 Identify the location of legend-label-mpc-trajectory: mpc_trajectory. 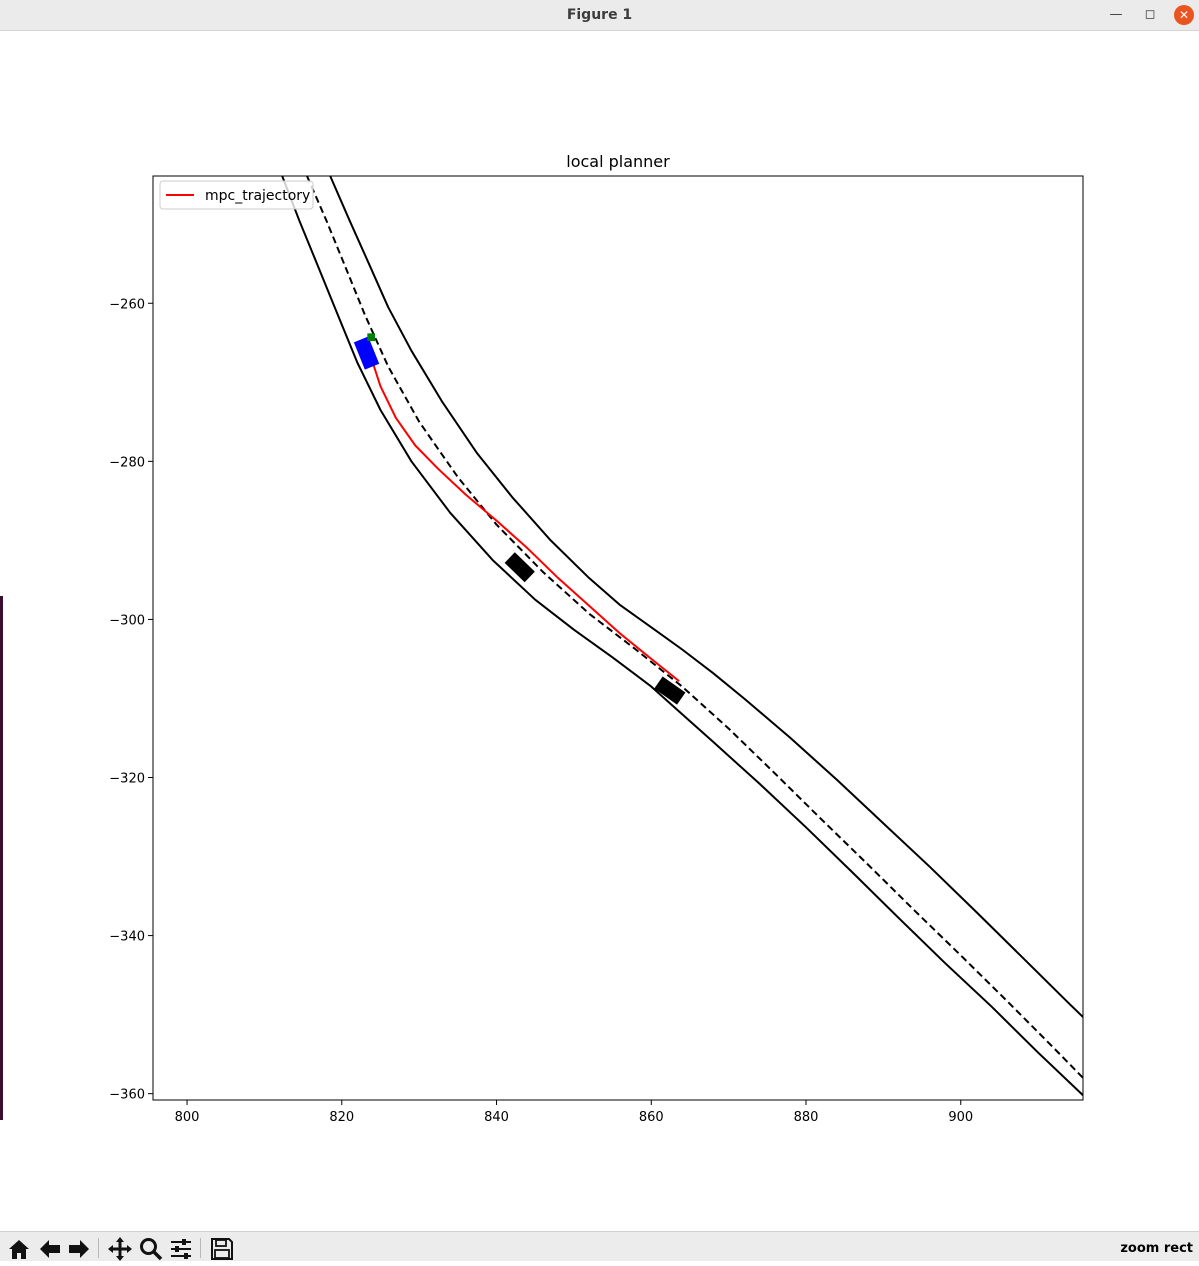
(257, 196).